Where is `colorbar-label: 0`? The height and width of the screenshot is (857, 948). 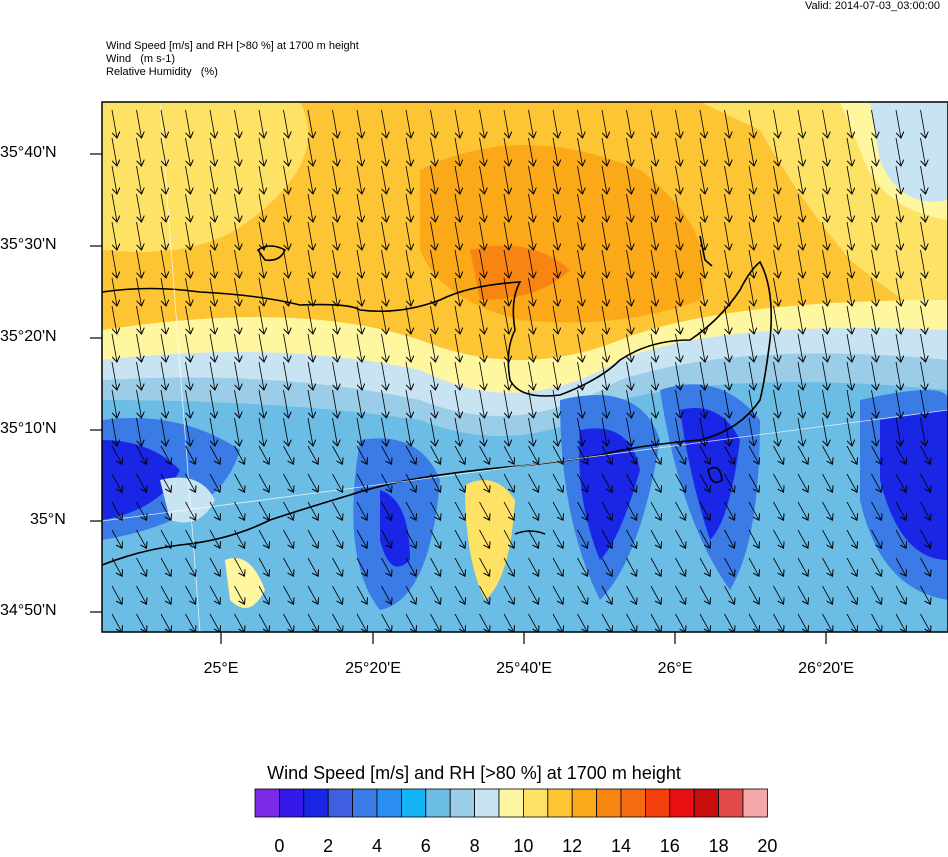
colorbar-label: 0 is located at coordinates (279, 846).